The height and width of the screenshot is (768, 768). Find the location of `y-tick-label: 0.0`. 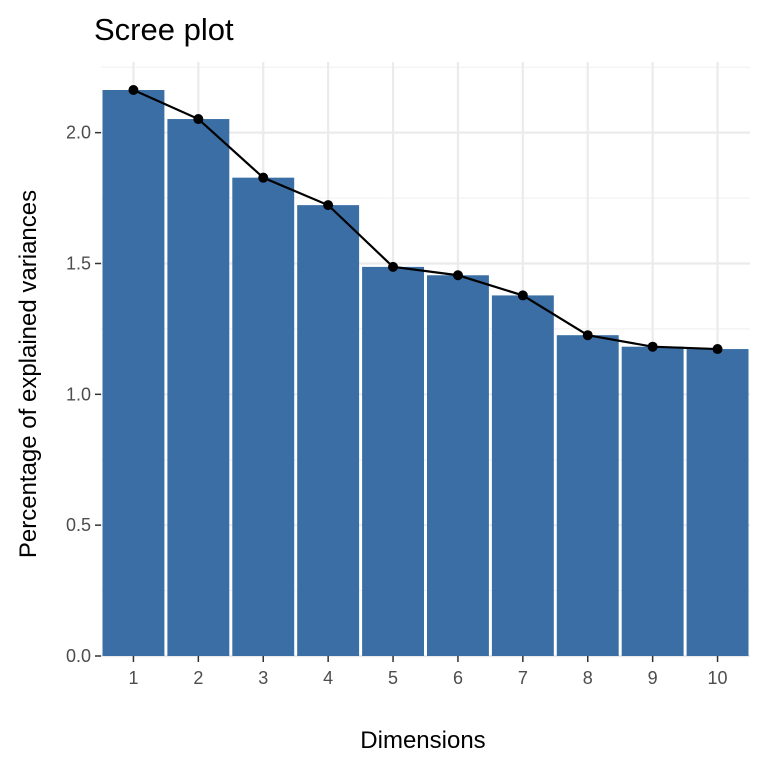

y-tick-label: 0.0 is located at coordinates (78, 656).